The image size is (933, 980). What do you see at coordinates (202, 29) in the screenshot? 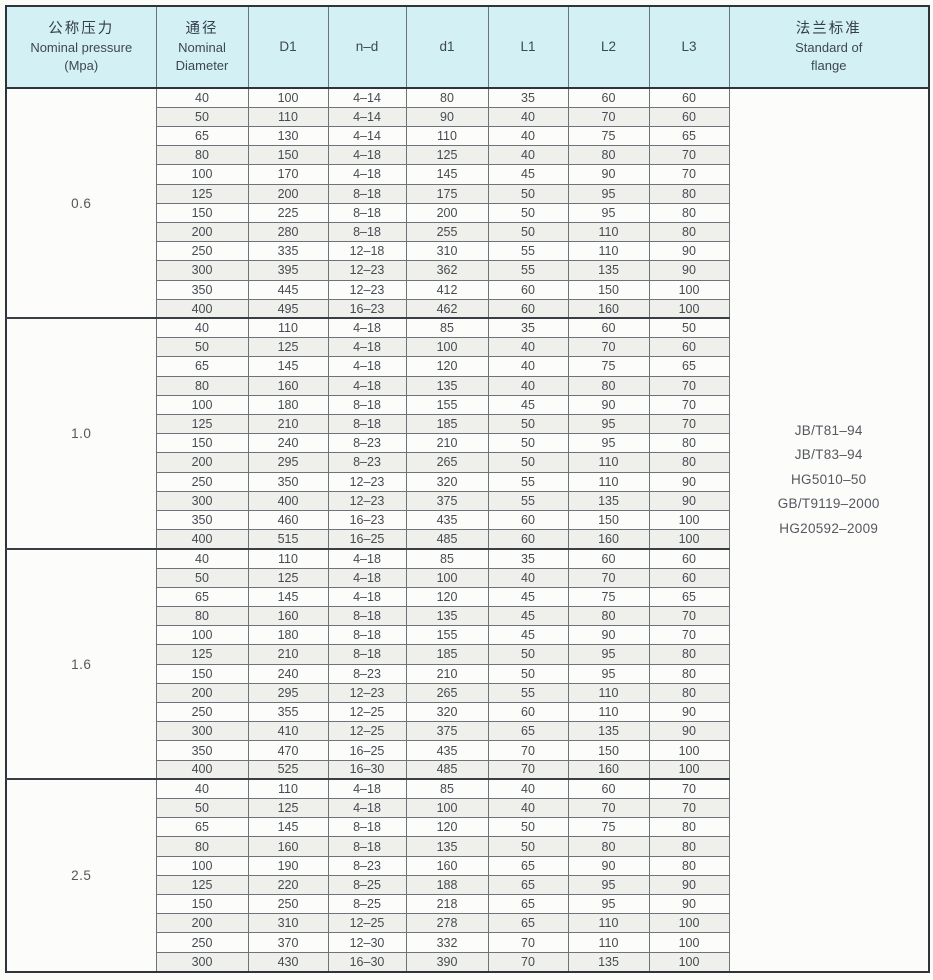
I see `header-diameter-zh: 通径` at bounding box center [202, 29].